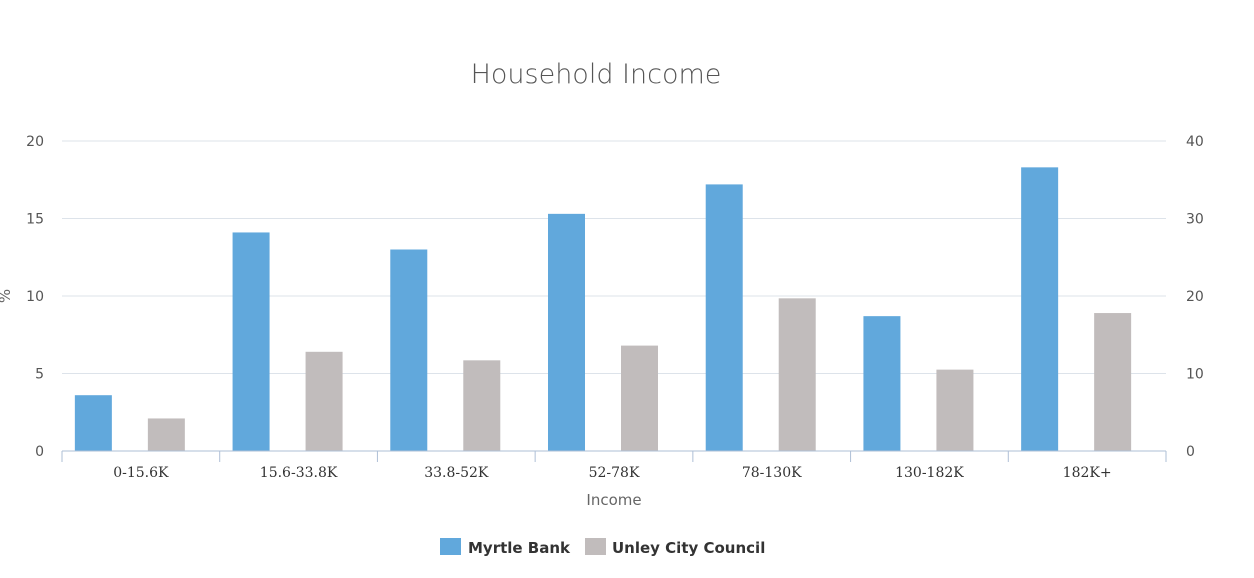 This screenshot has width=1254, height=578. What do you see at coordinates (1195, 375) in the screenshot?
I see `right-y-tick-label: 10` at bounding box center [1195, 375].